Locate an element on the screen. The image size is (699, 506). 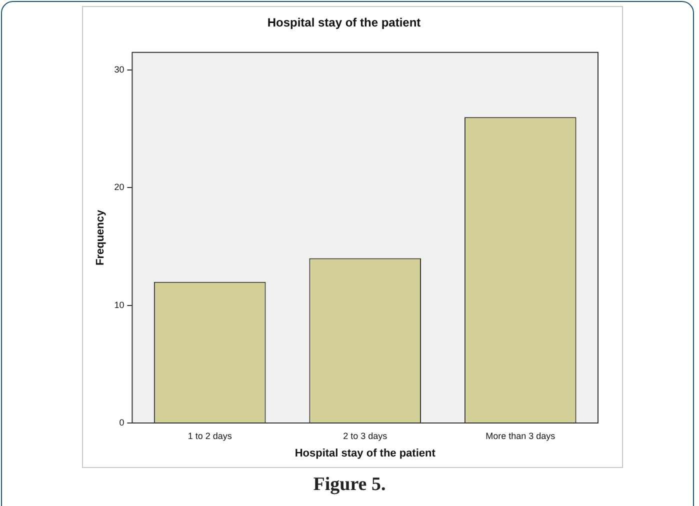
y-axis-title: Frequency is located at coordinates (100, 237).